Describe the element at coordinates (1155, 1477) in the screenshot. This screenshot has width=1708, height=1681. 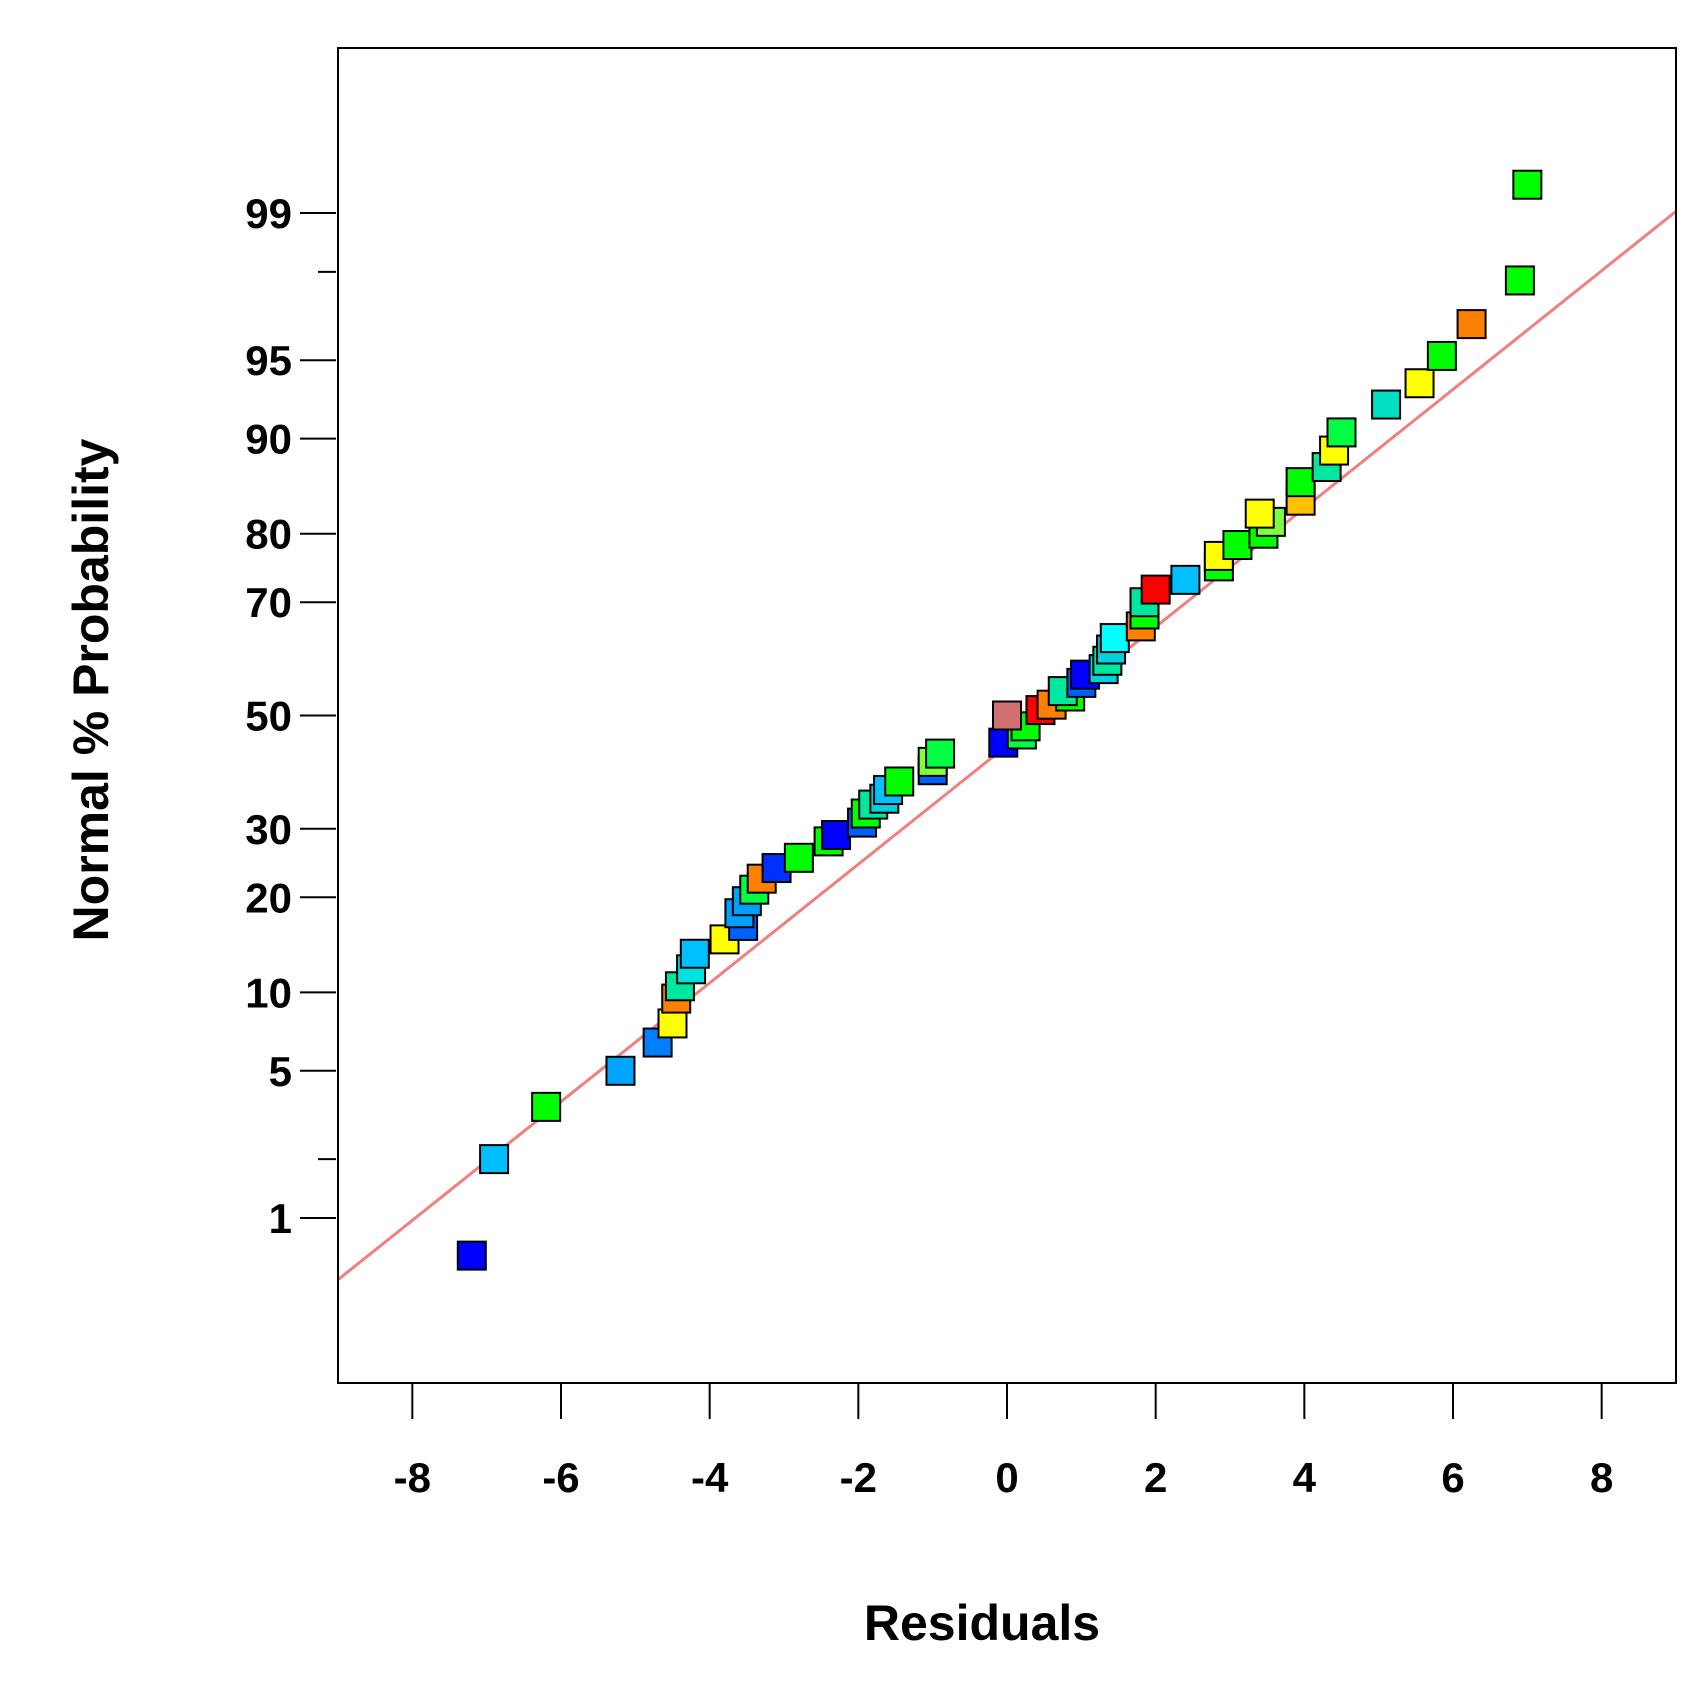
I see `x-tick-label: 2` at that location.